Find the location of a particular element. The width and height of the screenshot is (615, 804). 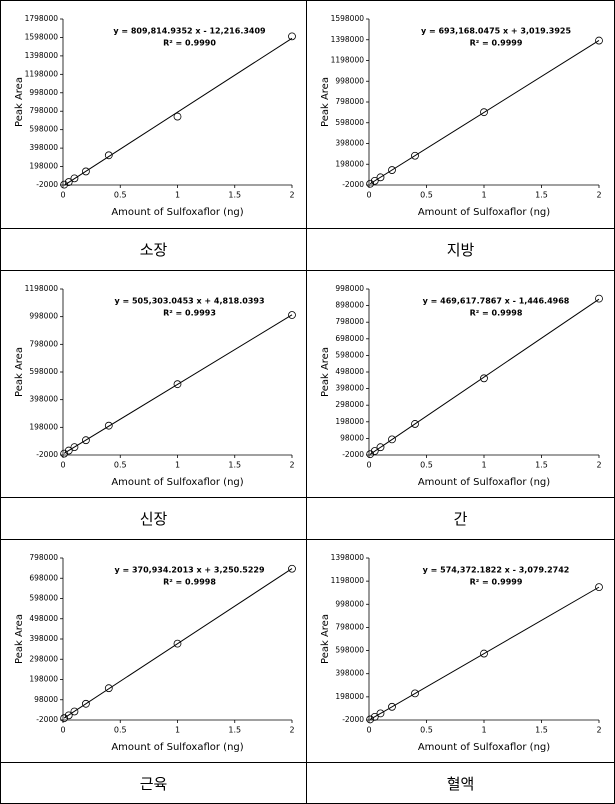

caption: 근육 is located at coordinates (153, 783).